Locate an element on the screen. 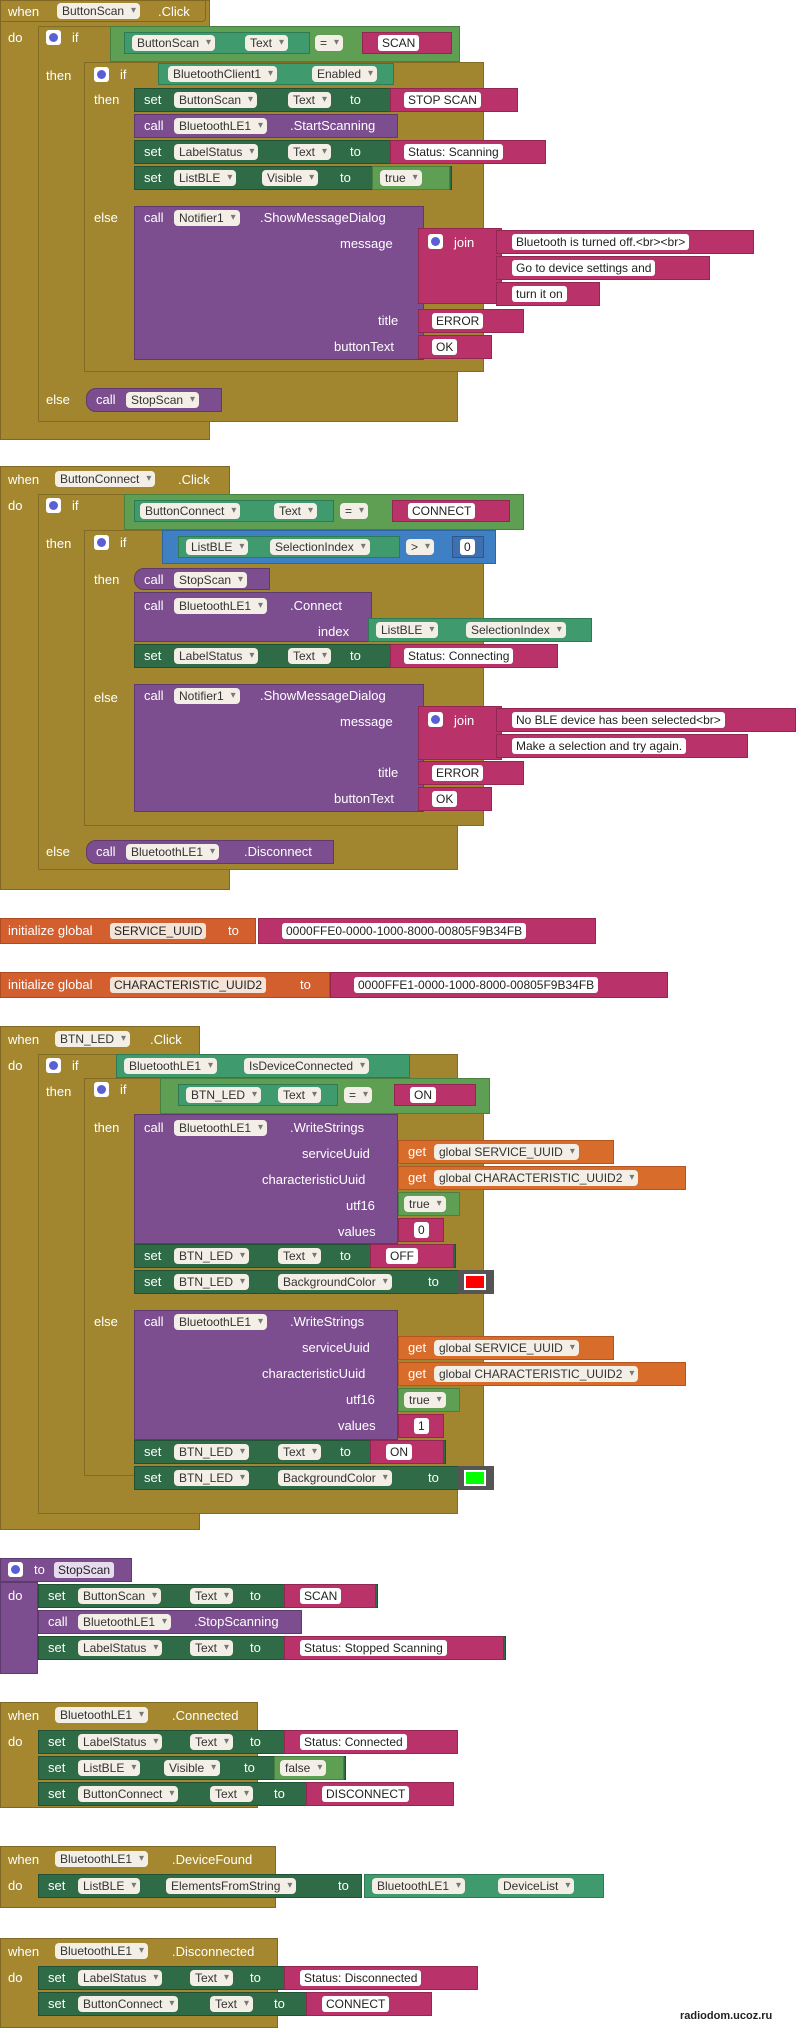  text-literal: OFF is located at coordinates (402, 1256).